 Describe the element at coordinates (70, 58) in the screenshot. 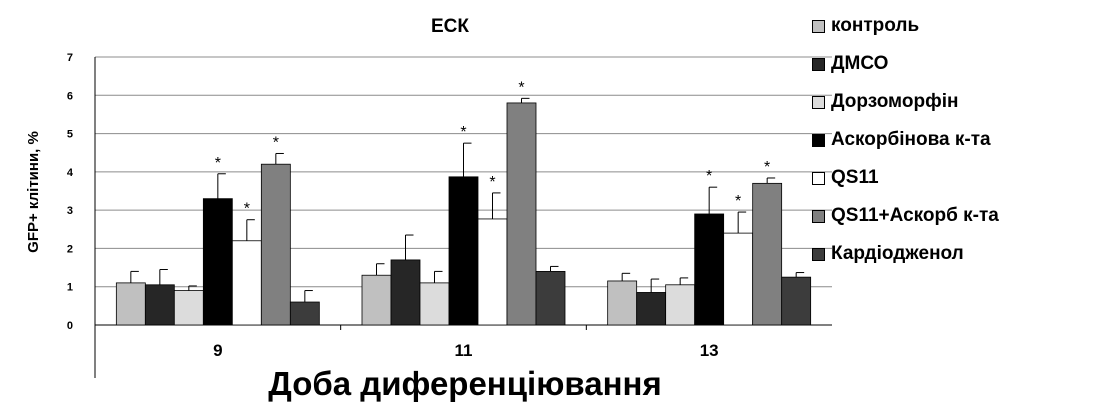

I see `y-tick-label: 7` at that location.